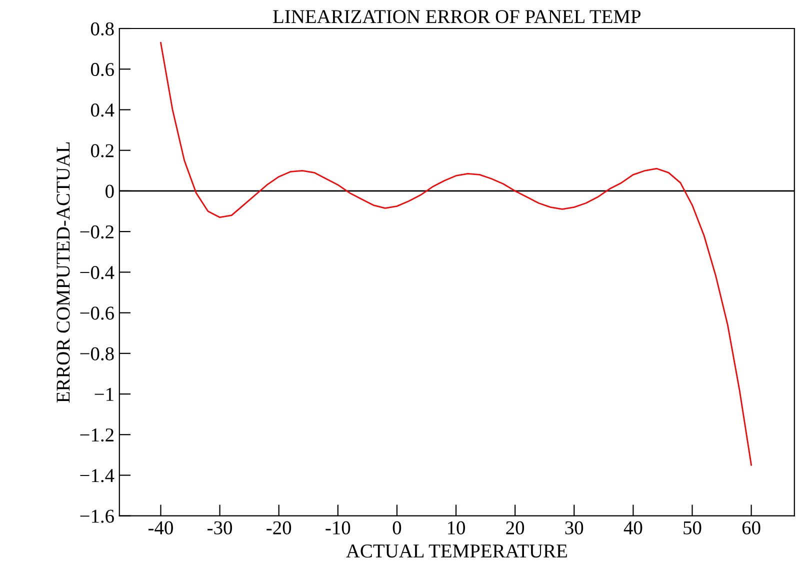 The height and width of the screenshot is (570, 796). What do you see at coordinates (97, 232) in the screenshot?
I see `y-tick-label: −0.2` at bounding box center [97, 232].